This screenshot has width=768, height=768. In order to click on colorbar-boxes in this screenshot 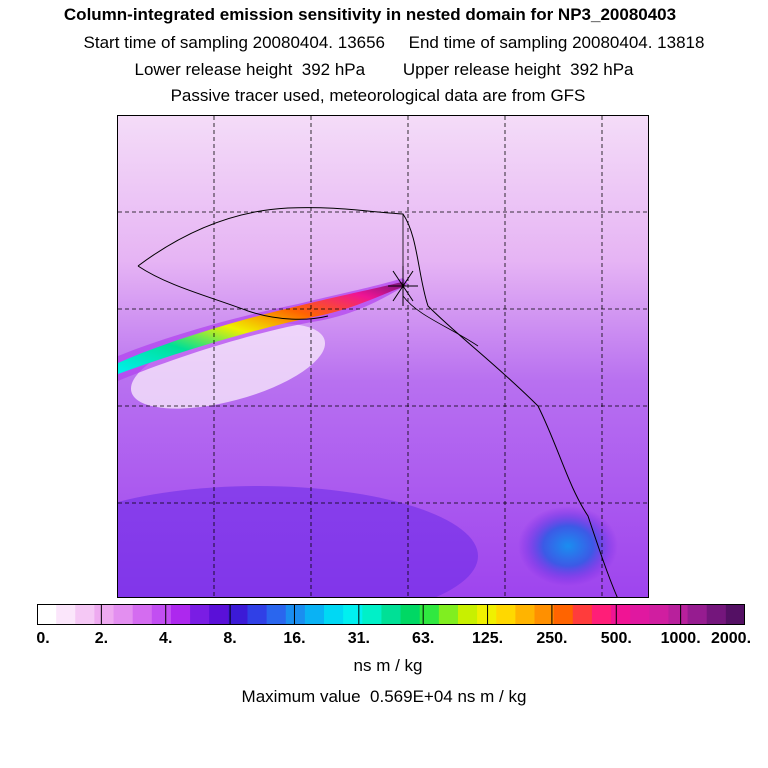, I will do `click(391, 614)`.